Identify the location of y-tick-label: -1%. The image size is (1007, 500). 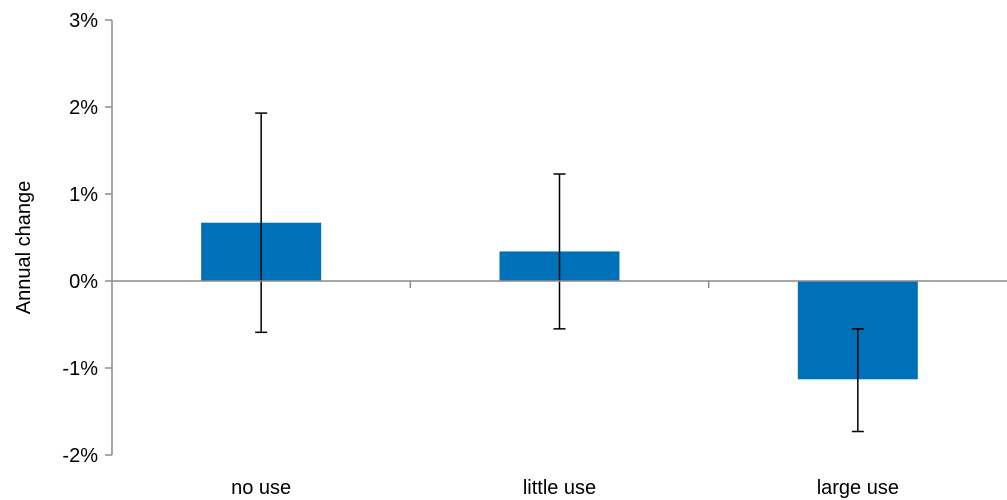
(80, 369).